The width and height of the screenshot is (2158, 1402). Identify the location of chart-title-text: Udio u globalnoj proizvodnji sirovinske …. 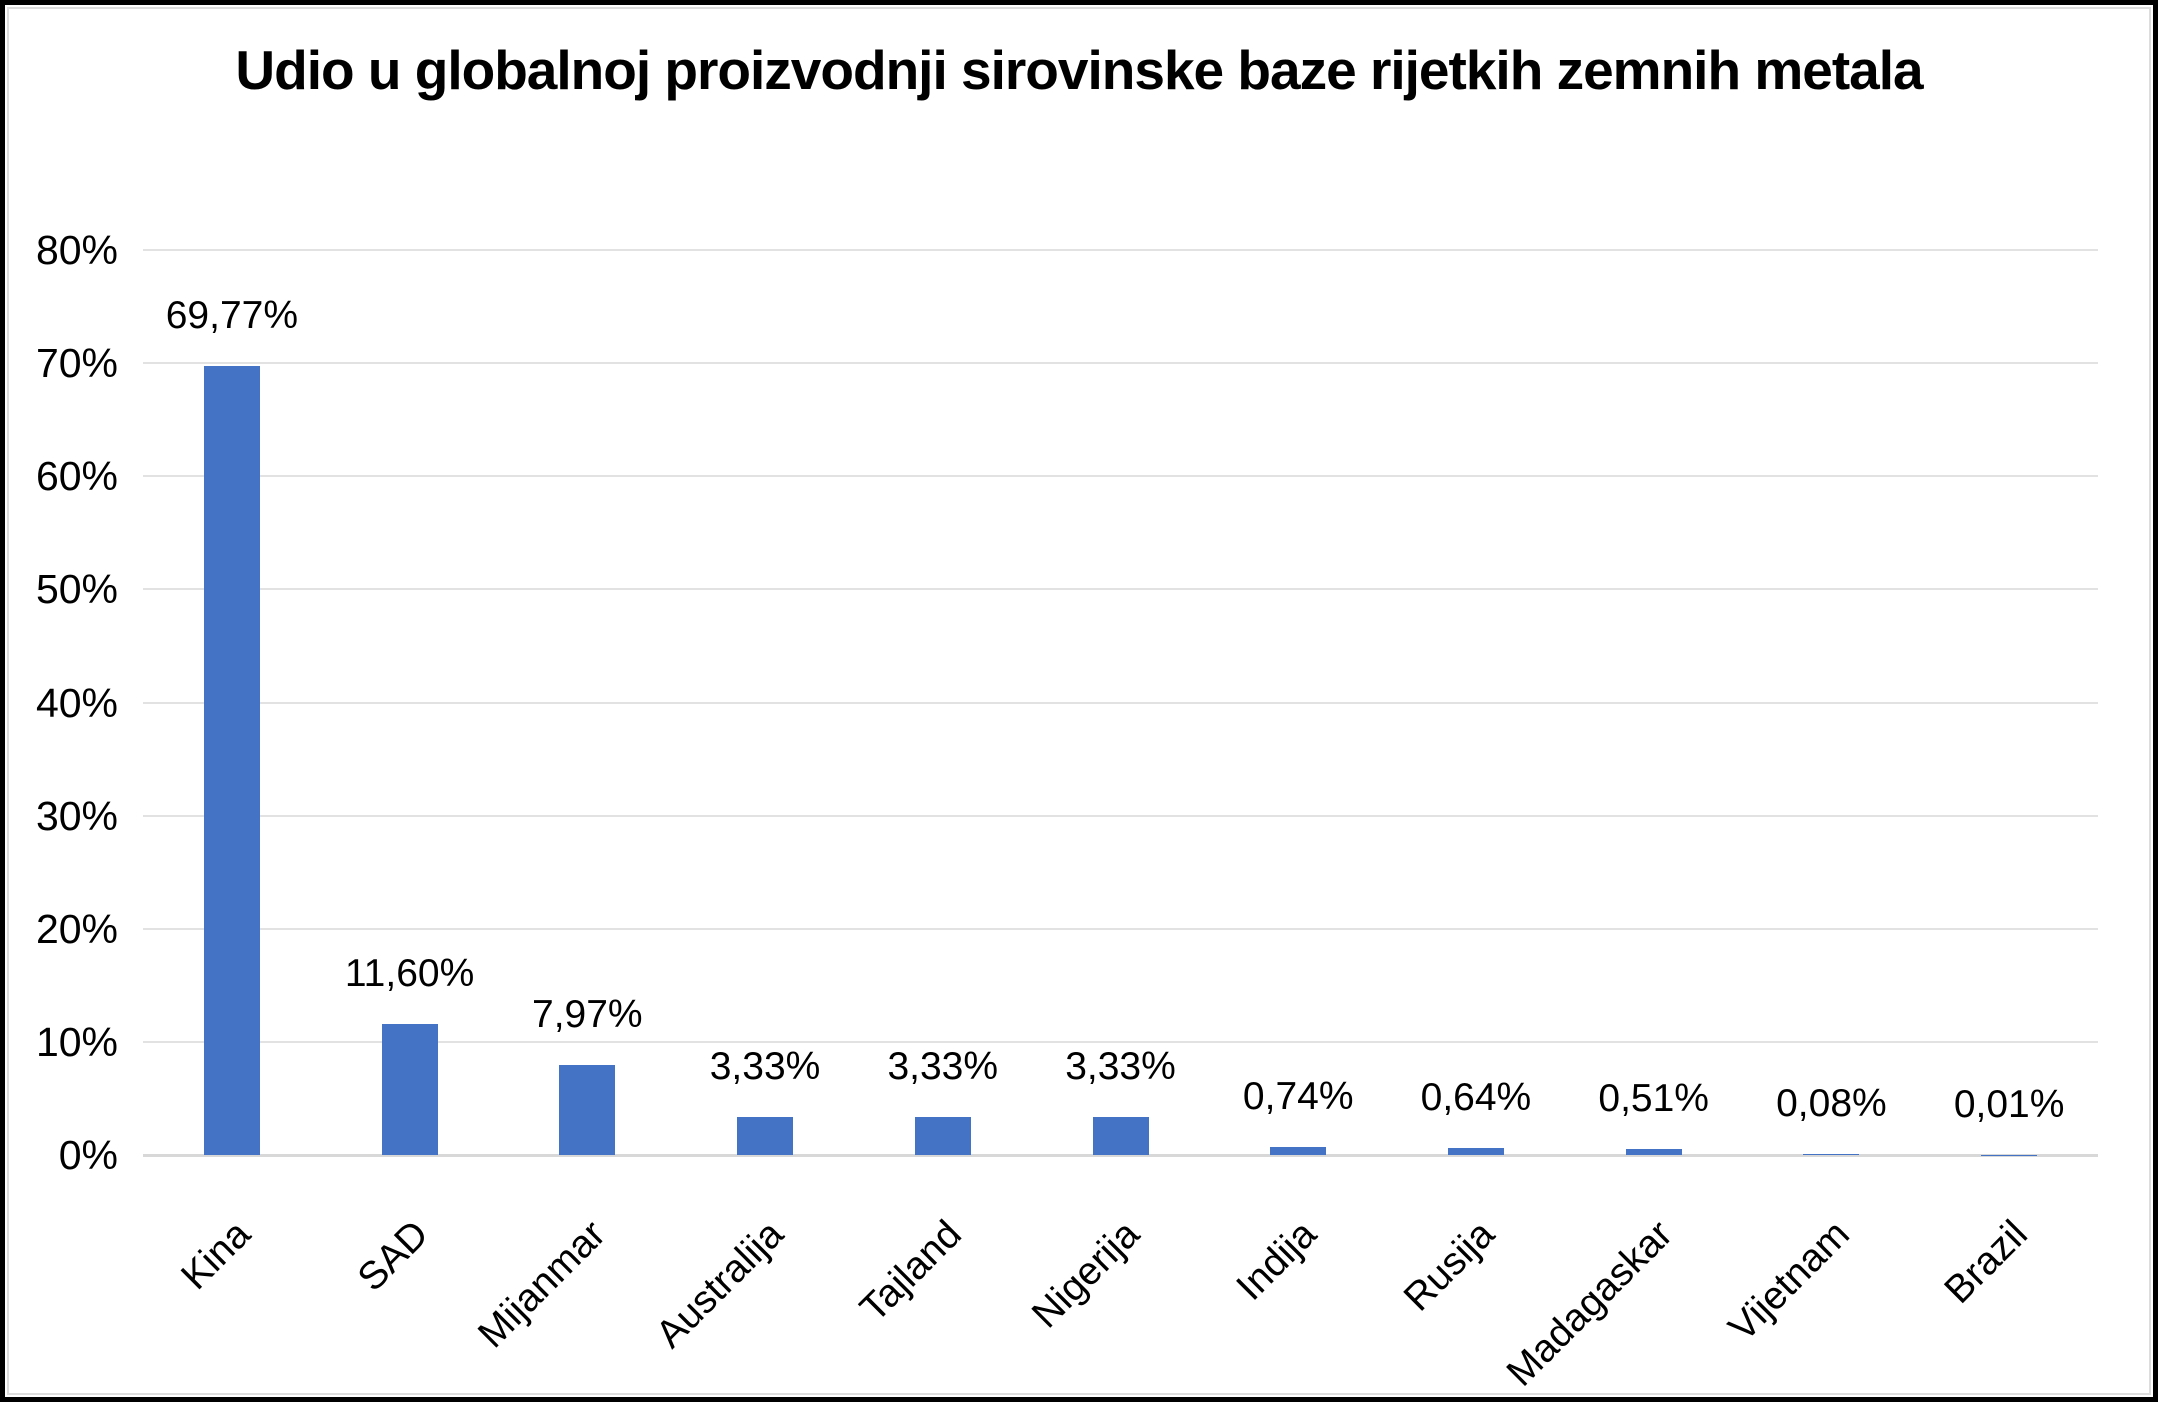
(1079, 70).